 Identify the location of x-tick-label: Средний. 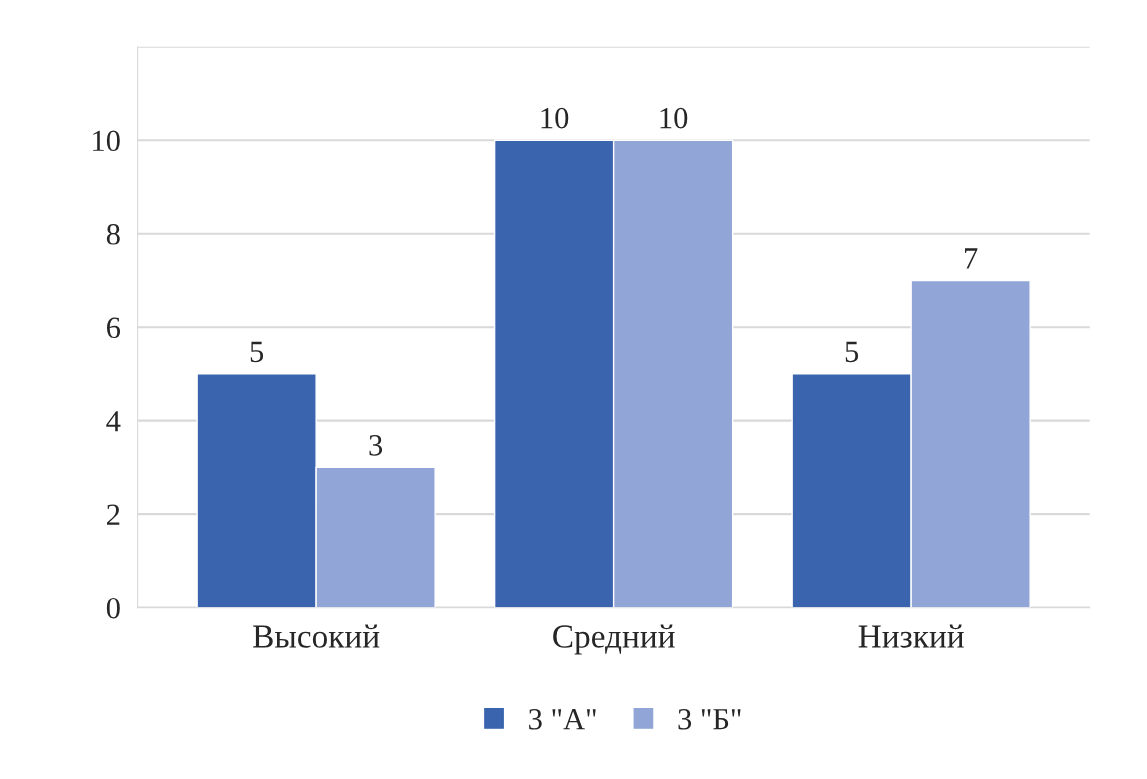
(614, 639).